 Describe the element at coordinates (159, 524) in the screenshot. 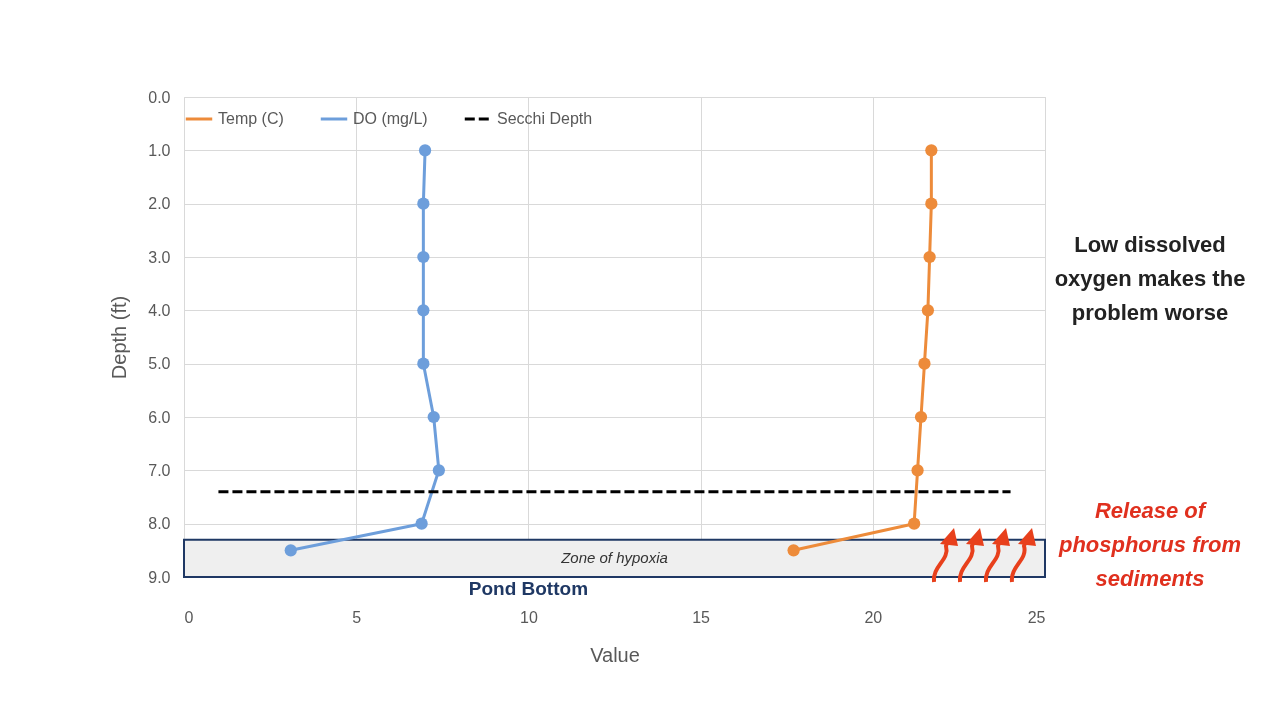

I see `y-tick-label: 8.0` at that location.